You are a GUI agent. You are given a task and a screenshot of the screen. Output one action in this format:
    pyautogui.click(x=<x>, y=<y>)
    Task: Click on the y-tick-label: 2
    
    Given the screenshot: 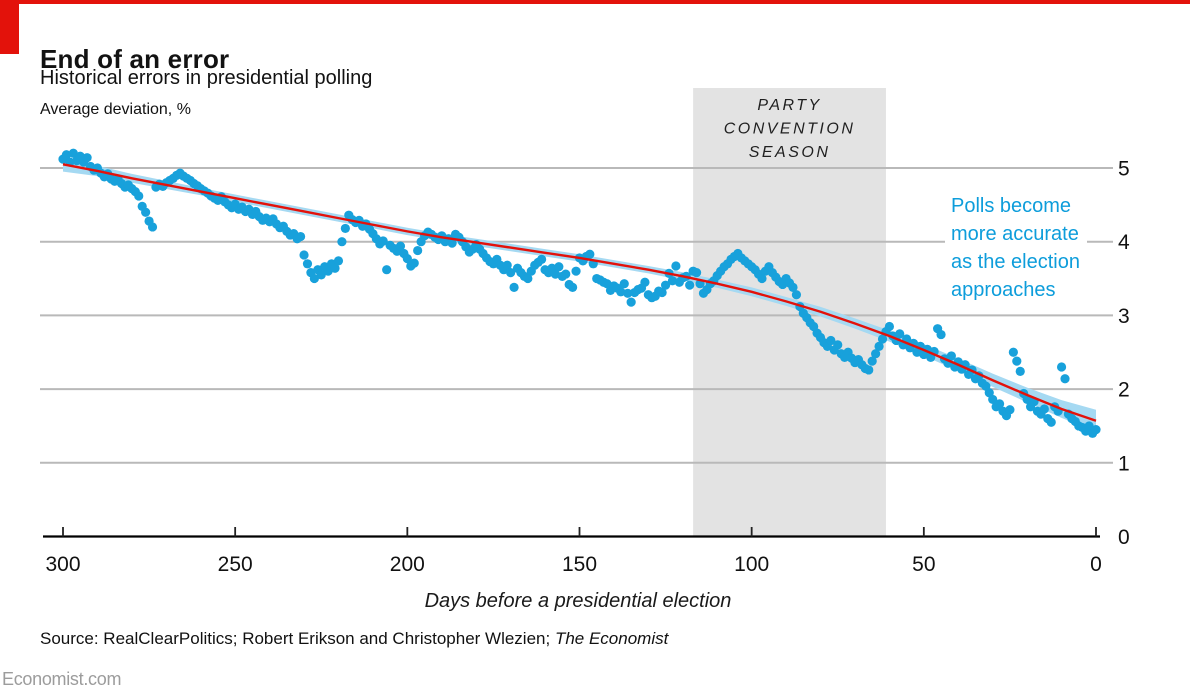 What is the action you would take?
    pyautogui.click(x=1124, y=390)
    